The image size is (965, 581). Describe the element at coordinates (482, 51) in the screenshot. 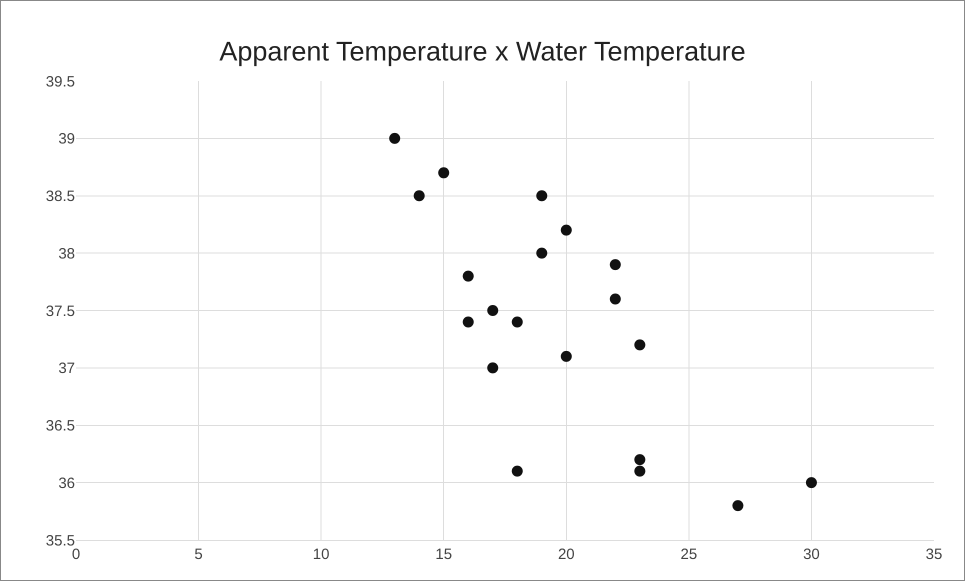

I see `chart-title: Apparent Temperature x Water Temperature` at that location.